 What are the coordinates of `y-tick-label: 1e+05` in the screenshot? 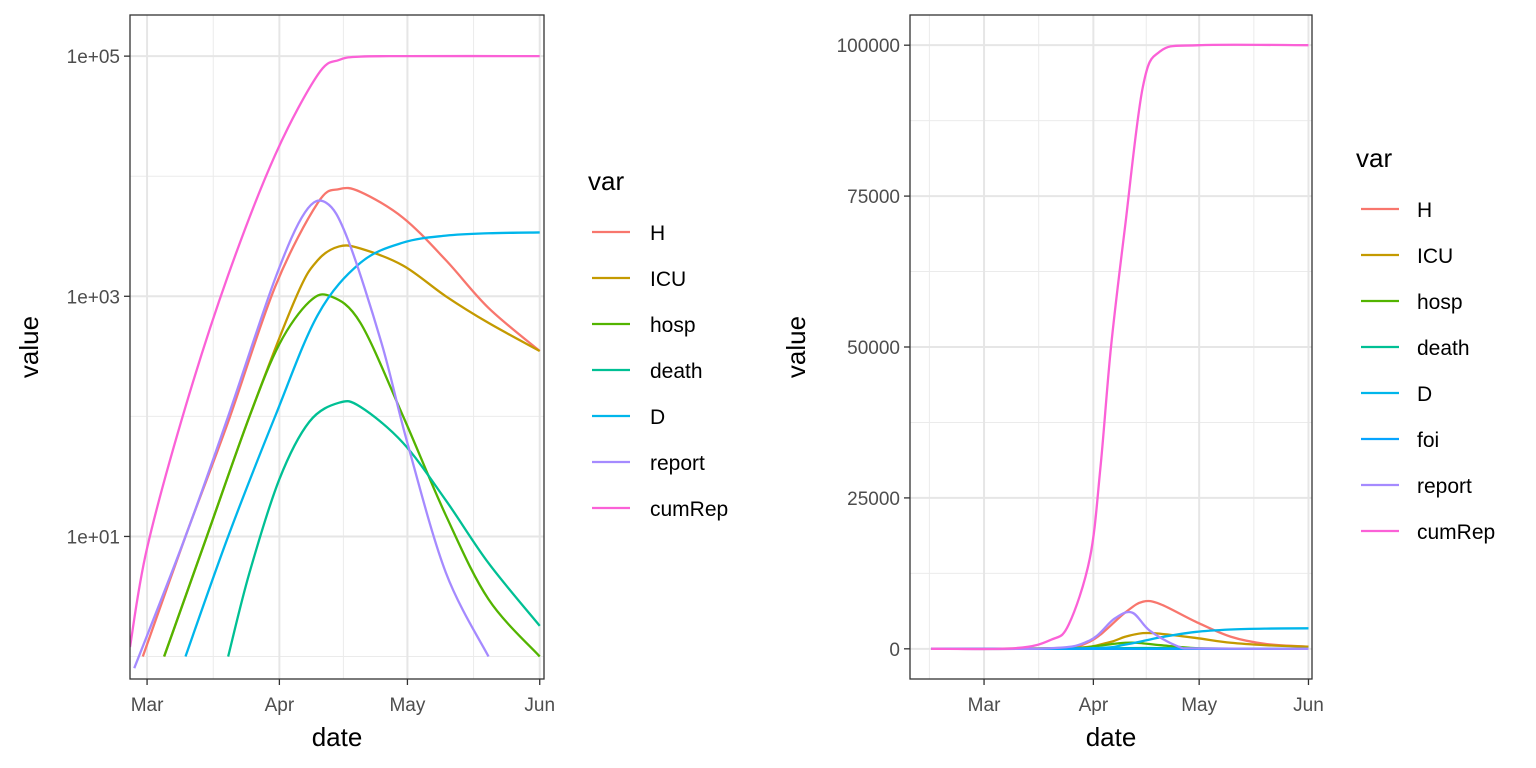 It's located at (93, 57).